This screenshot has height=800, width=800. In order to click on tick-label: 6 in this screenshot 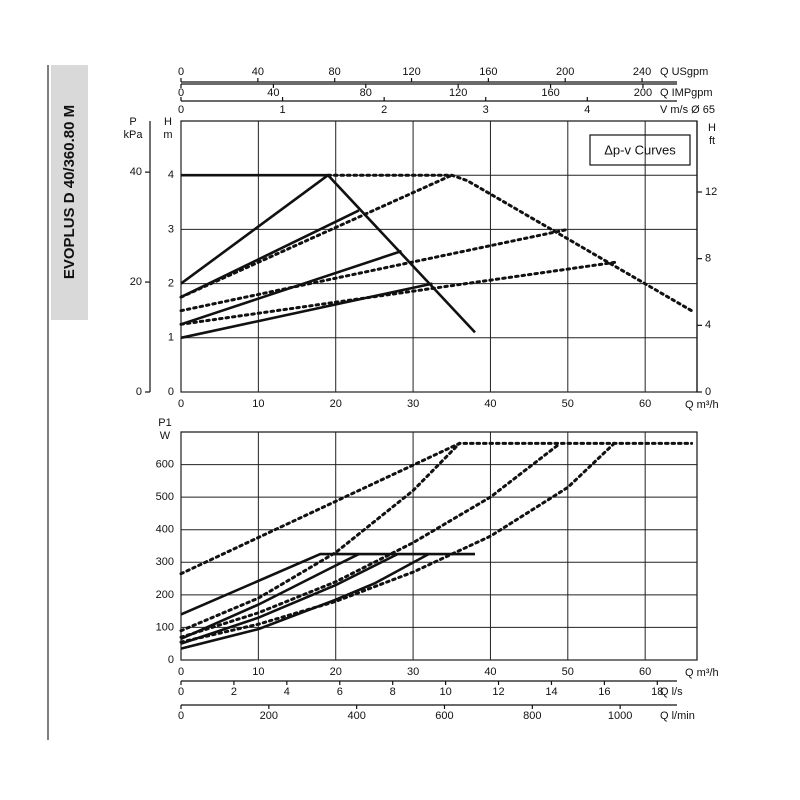, I will do `click(340, 692)`.